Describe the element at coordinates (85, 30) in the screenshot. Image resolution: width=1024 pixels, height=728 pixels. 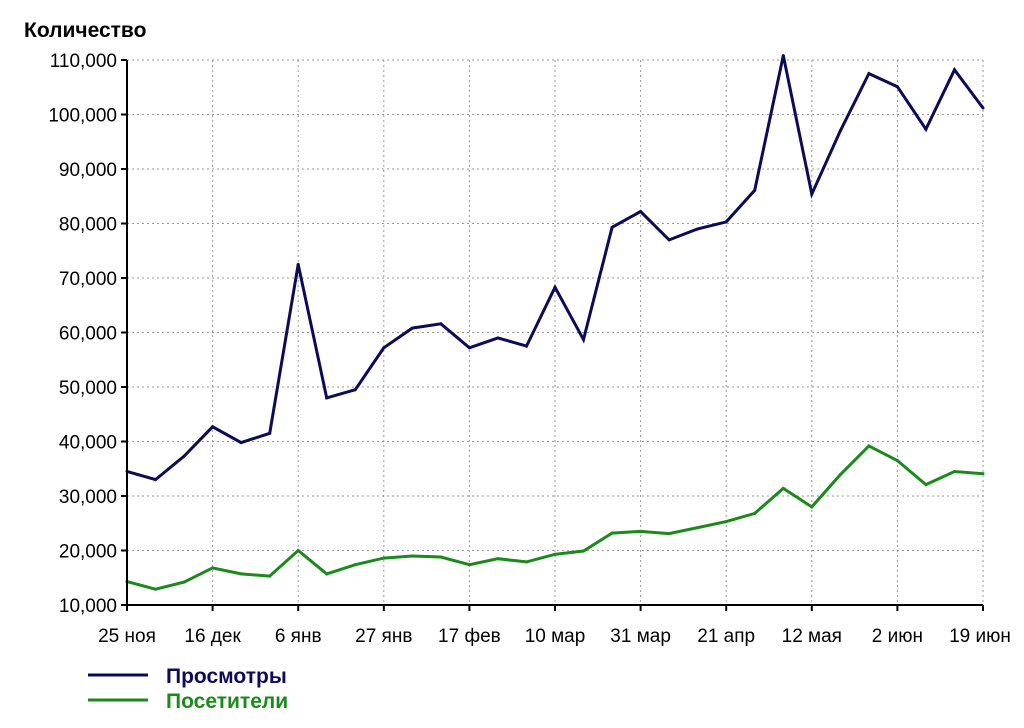
I see `y-axis-title: Количество` at that location.